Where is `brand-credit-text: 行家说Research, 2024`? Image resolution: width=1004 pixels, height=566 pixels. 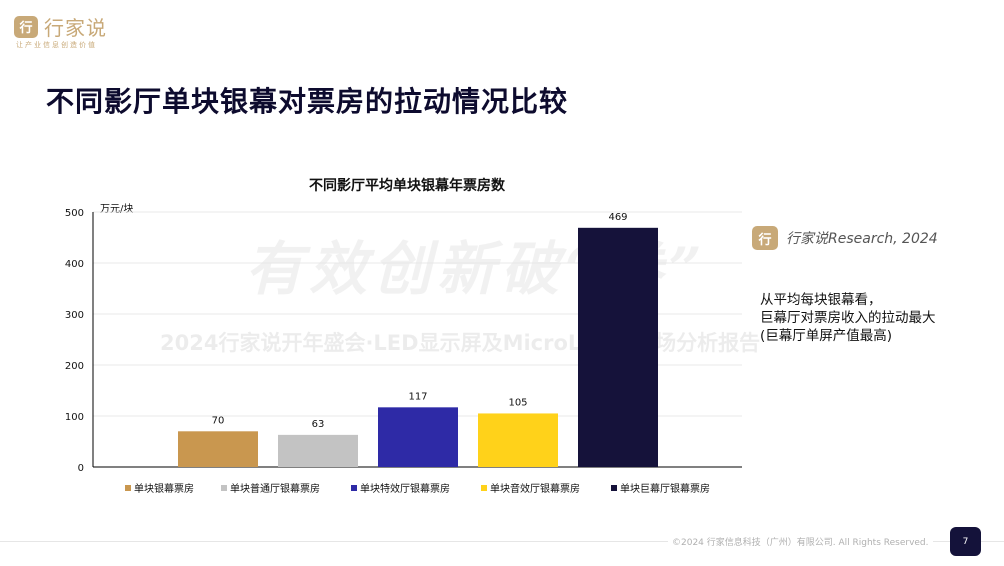 brand-credit-text: 行家说Research, 2024 is located at coordinates (862, 239).